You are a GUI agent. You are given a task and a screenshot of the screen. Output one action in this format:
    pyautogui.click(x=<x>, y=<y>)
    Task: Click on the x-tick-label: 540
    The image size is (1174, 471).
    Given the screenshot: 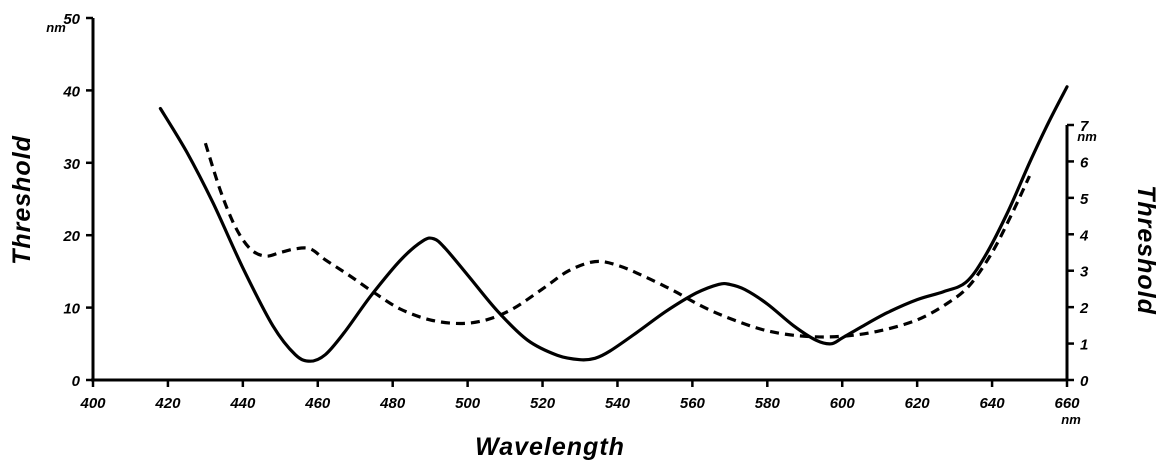 What is the action you would take?
    pyautogui.click(x=618, y=403)
    